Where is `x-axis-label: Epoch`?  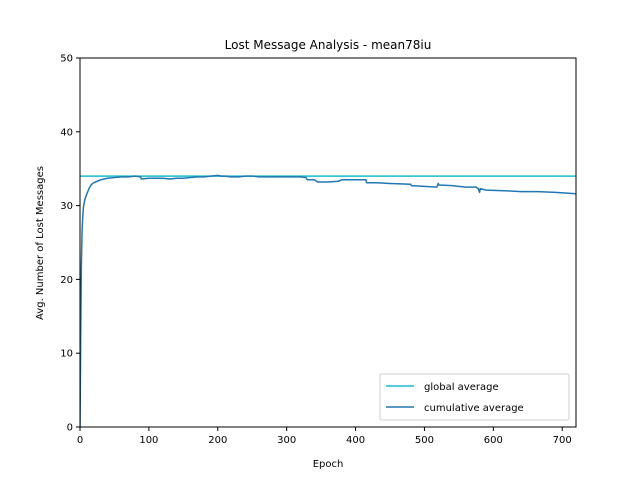
x-axis-label: Epoch is located at coordinates (328, 464).